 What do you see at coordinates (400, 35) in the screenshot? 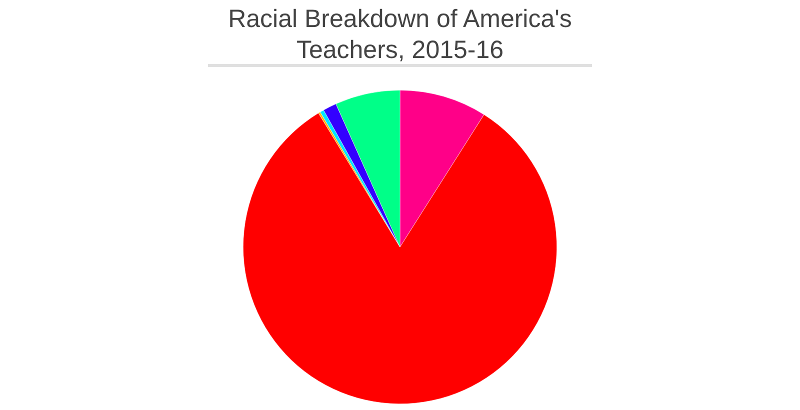
I see `chart-title: Racial Breakdown of America's Teachers, 2015-16` at bounding box center [400, 35].